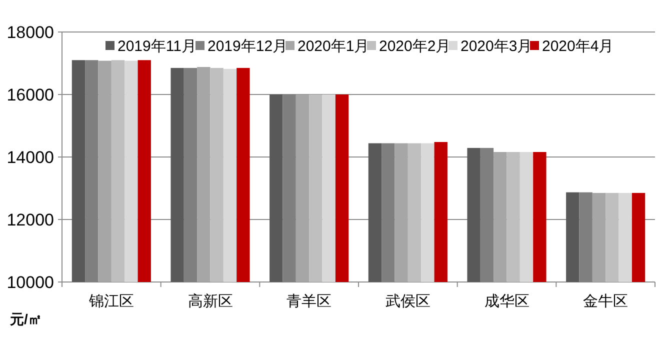 This screenshot has height=356, width=668. Describe the element at coordinates (30, 282) in the screenshot. I see `y-tick-label: 10000` at that location.